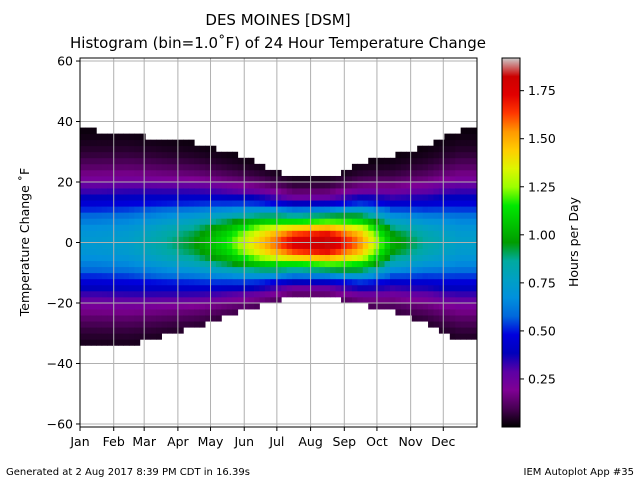 The height and width of the screenshot is (484, 640). Describe the element at coordinates (178, 441) in the screenshot. I see `x-tick-label: Apr` at that location.